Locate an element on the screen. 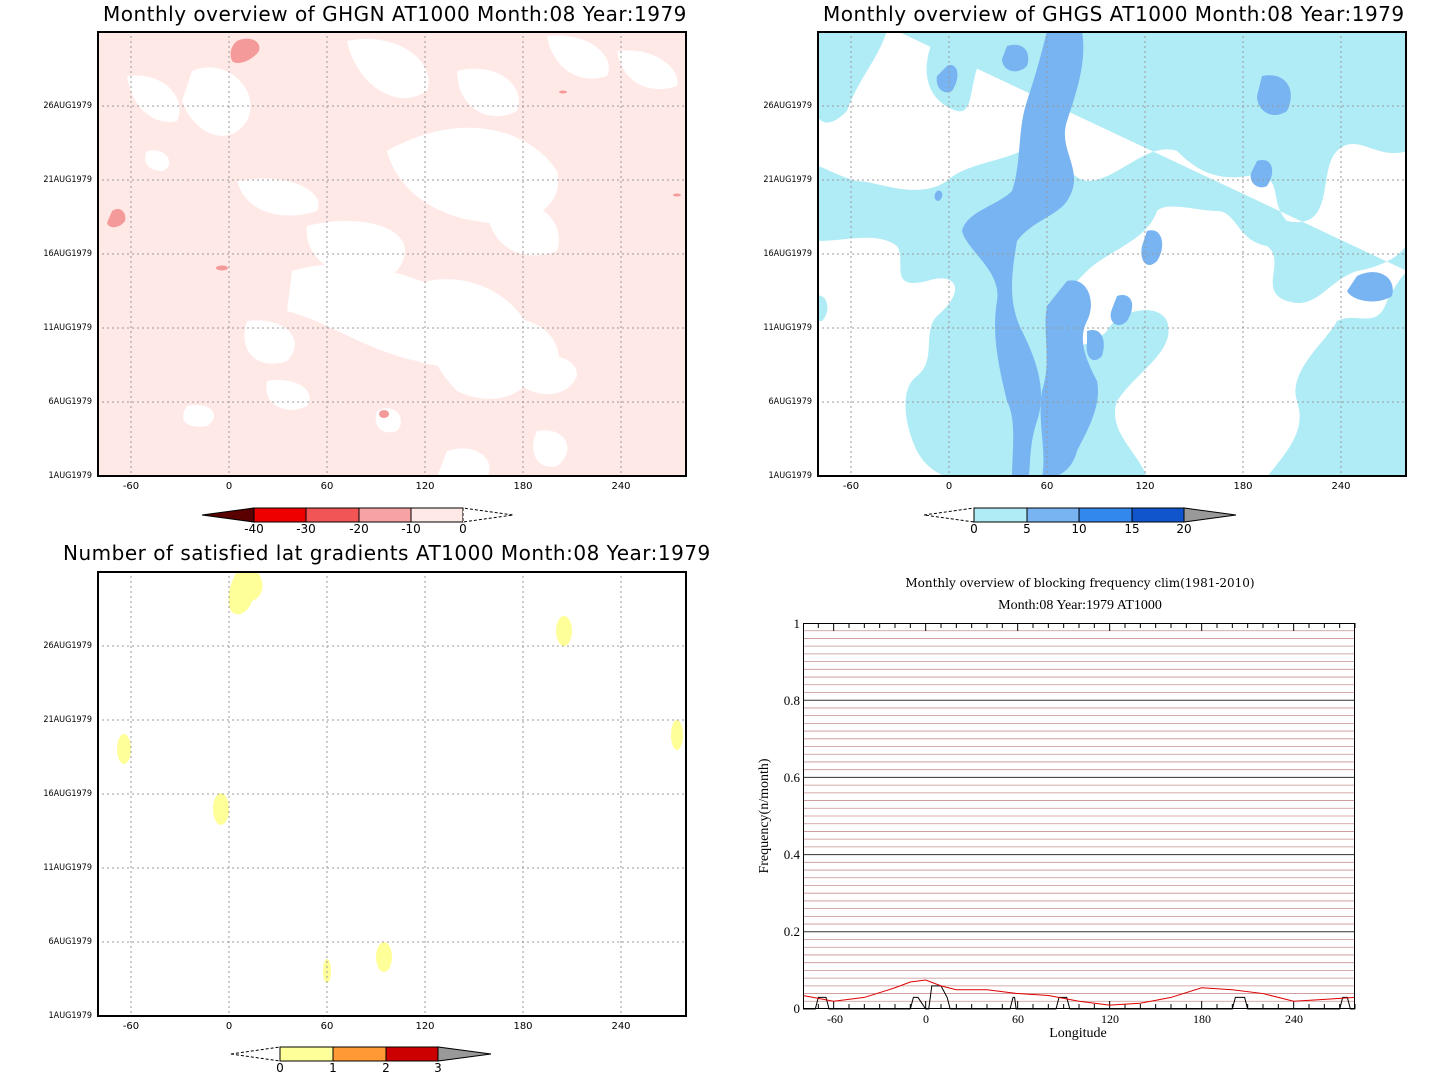 Image resolution: width=1440 pixels, height=1091 pixels. sat-ytick: 6AUG1979 is located at coordinates (70, 942).